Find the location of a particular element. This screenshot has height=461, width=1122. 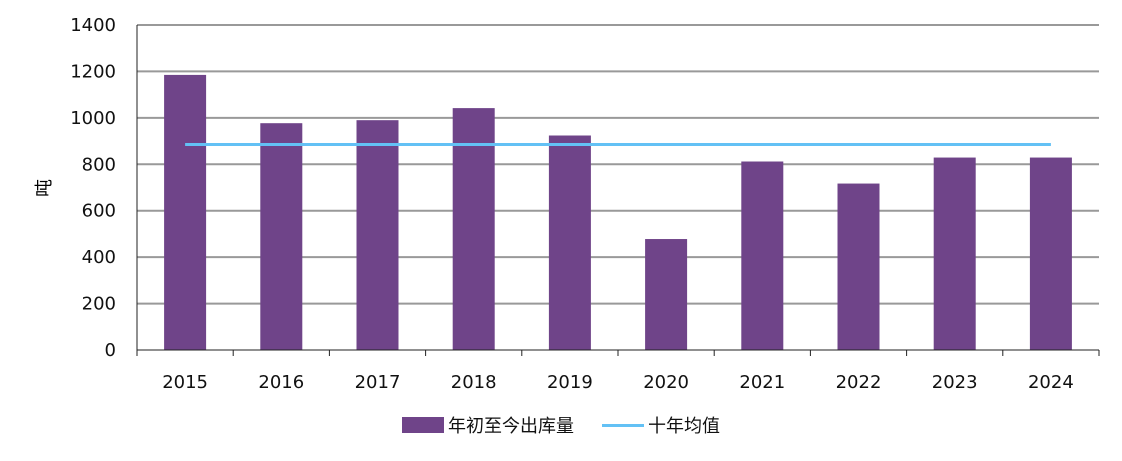

y-tick-label: 1400 is located at coordinates (93, 25).